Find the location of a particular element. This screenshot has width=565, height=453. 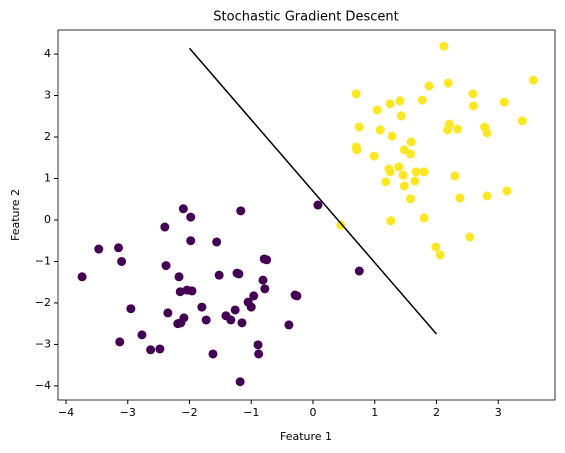

y-tick-label: 3 is located at coordinates (47, 95).